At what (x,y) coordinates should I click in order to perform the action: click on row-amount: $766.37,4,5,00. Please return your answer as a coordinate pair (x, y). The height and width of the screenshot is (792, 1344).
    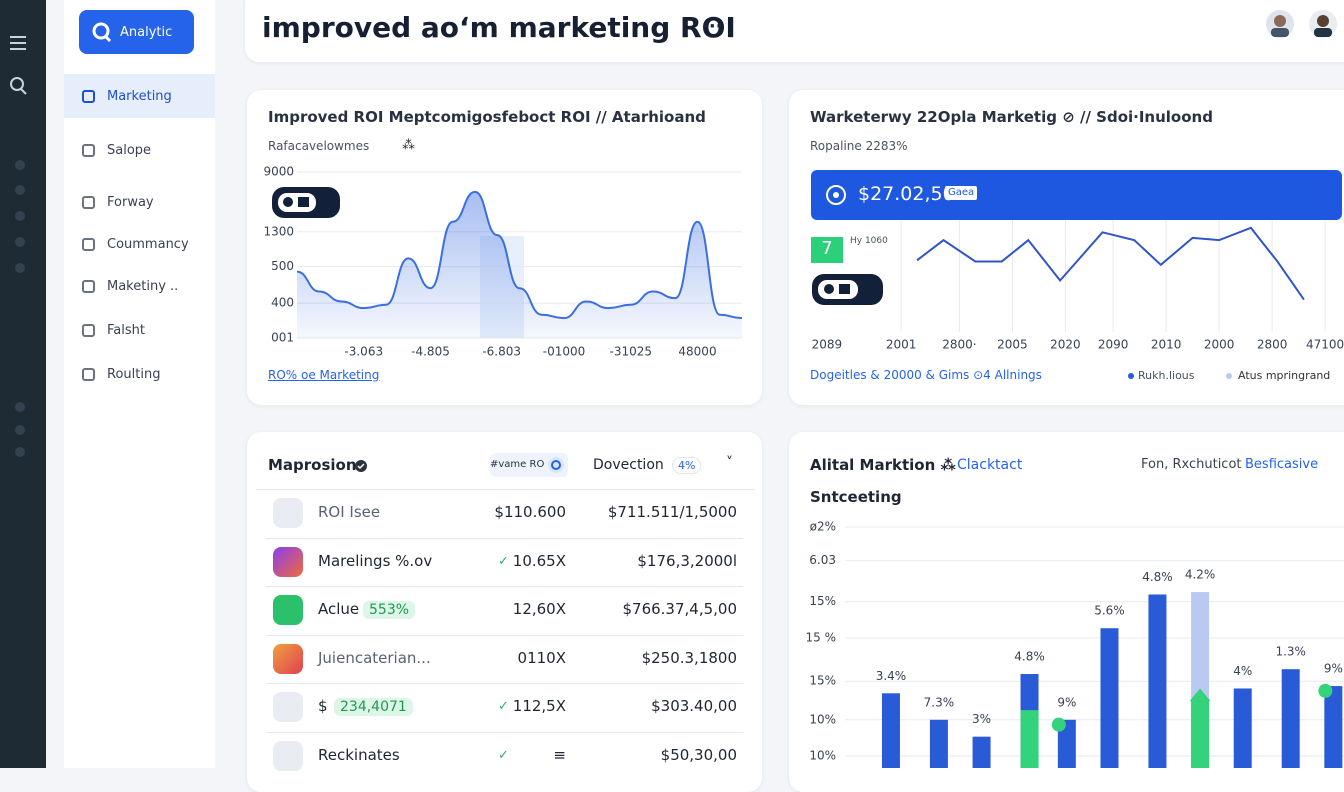
    Looking at the image, I should click on (679, 609).